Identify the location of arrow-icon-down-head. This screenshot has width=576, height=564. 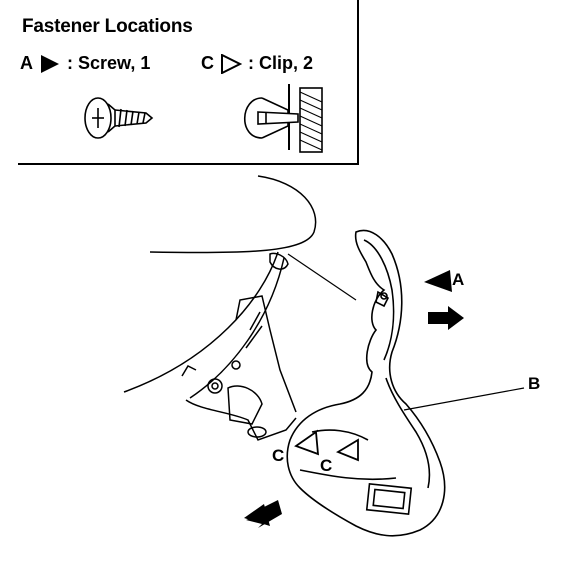
(257, 515).